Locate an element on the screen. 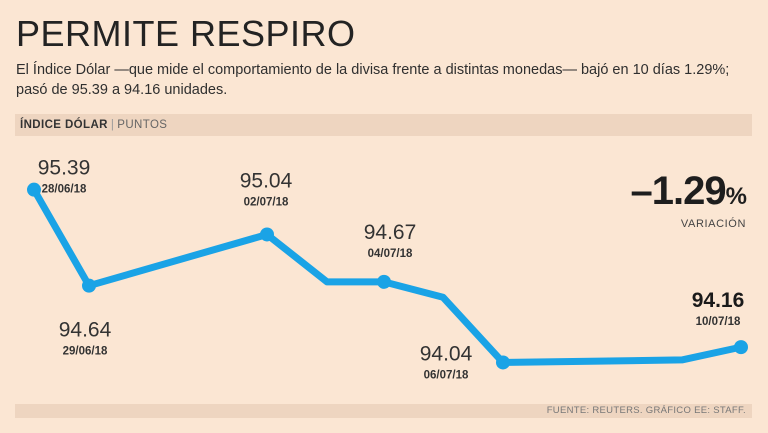 The width and height of the screenshot is (768, 433). source-bar: FUENTE: REUTERS. GRÁFICO EE: STAFF. is located at coordinates (383, 411).